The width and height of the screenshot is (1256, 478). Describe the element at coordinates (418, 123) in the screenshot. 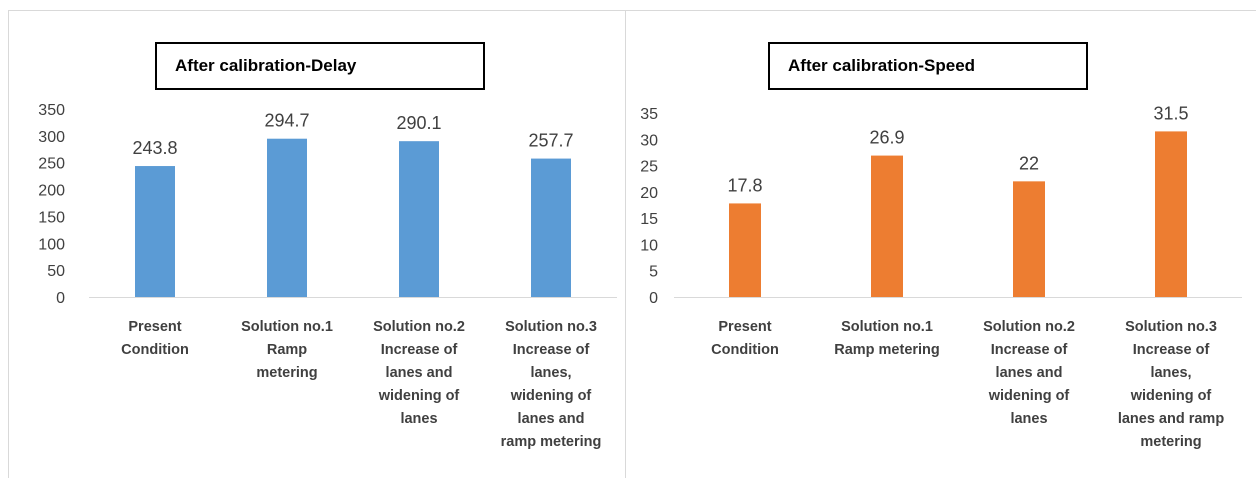

I see `data-label: 290.1` at that location.